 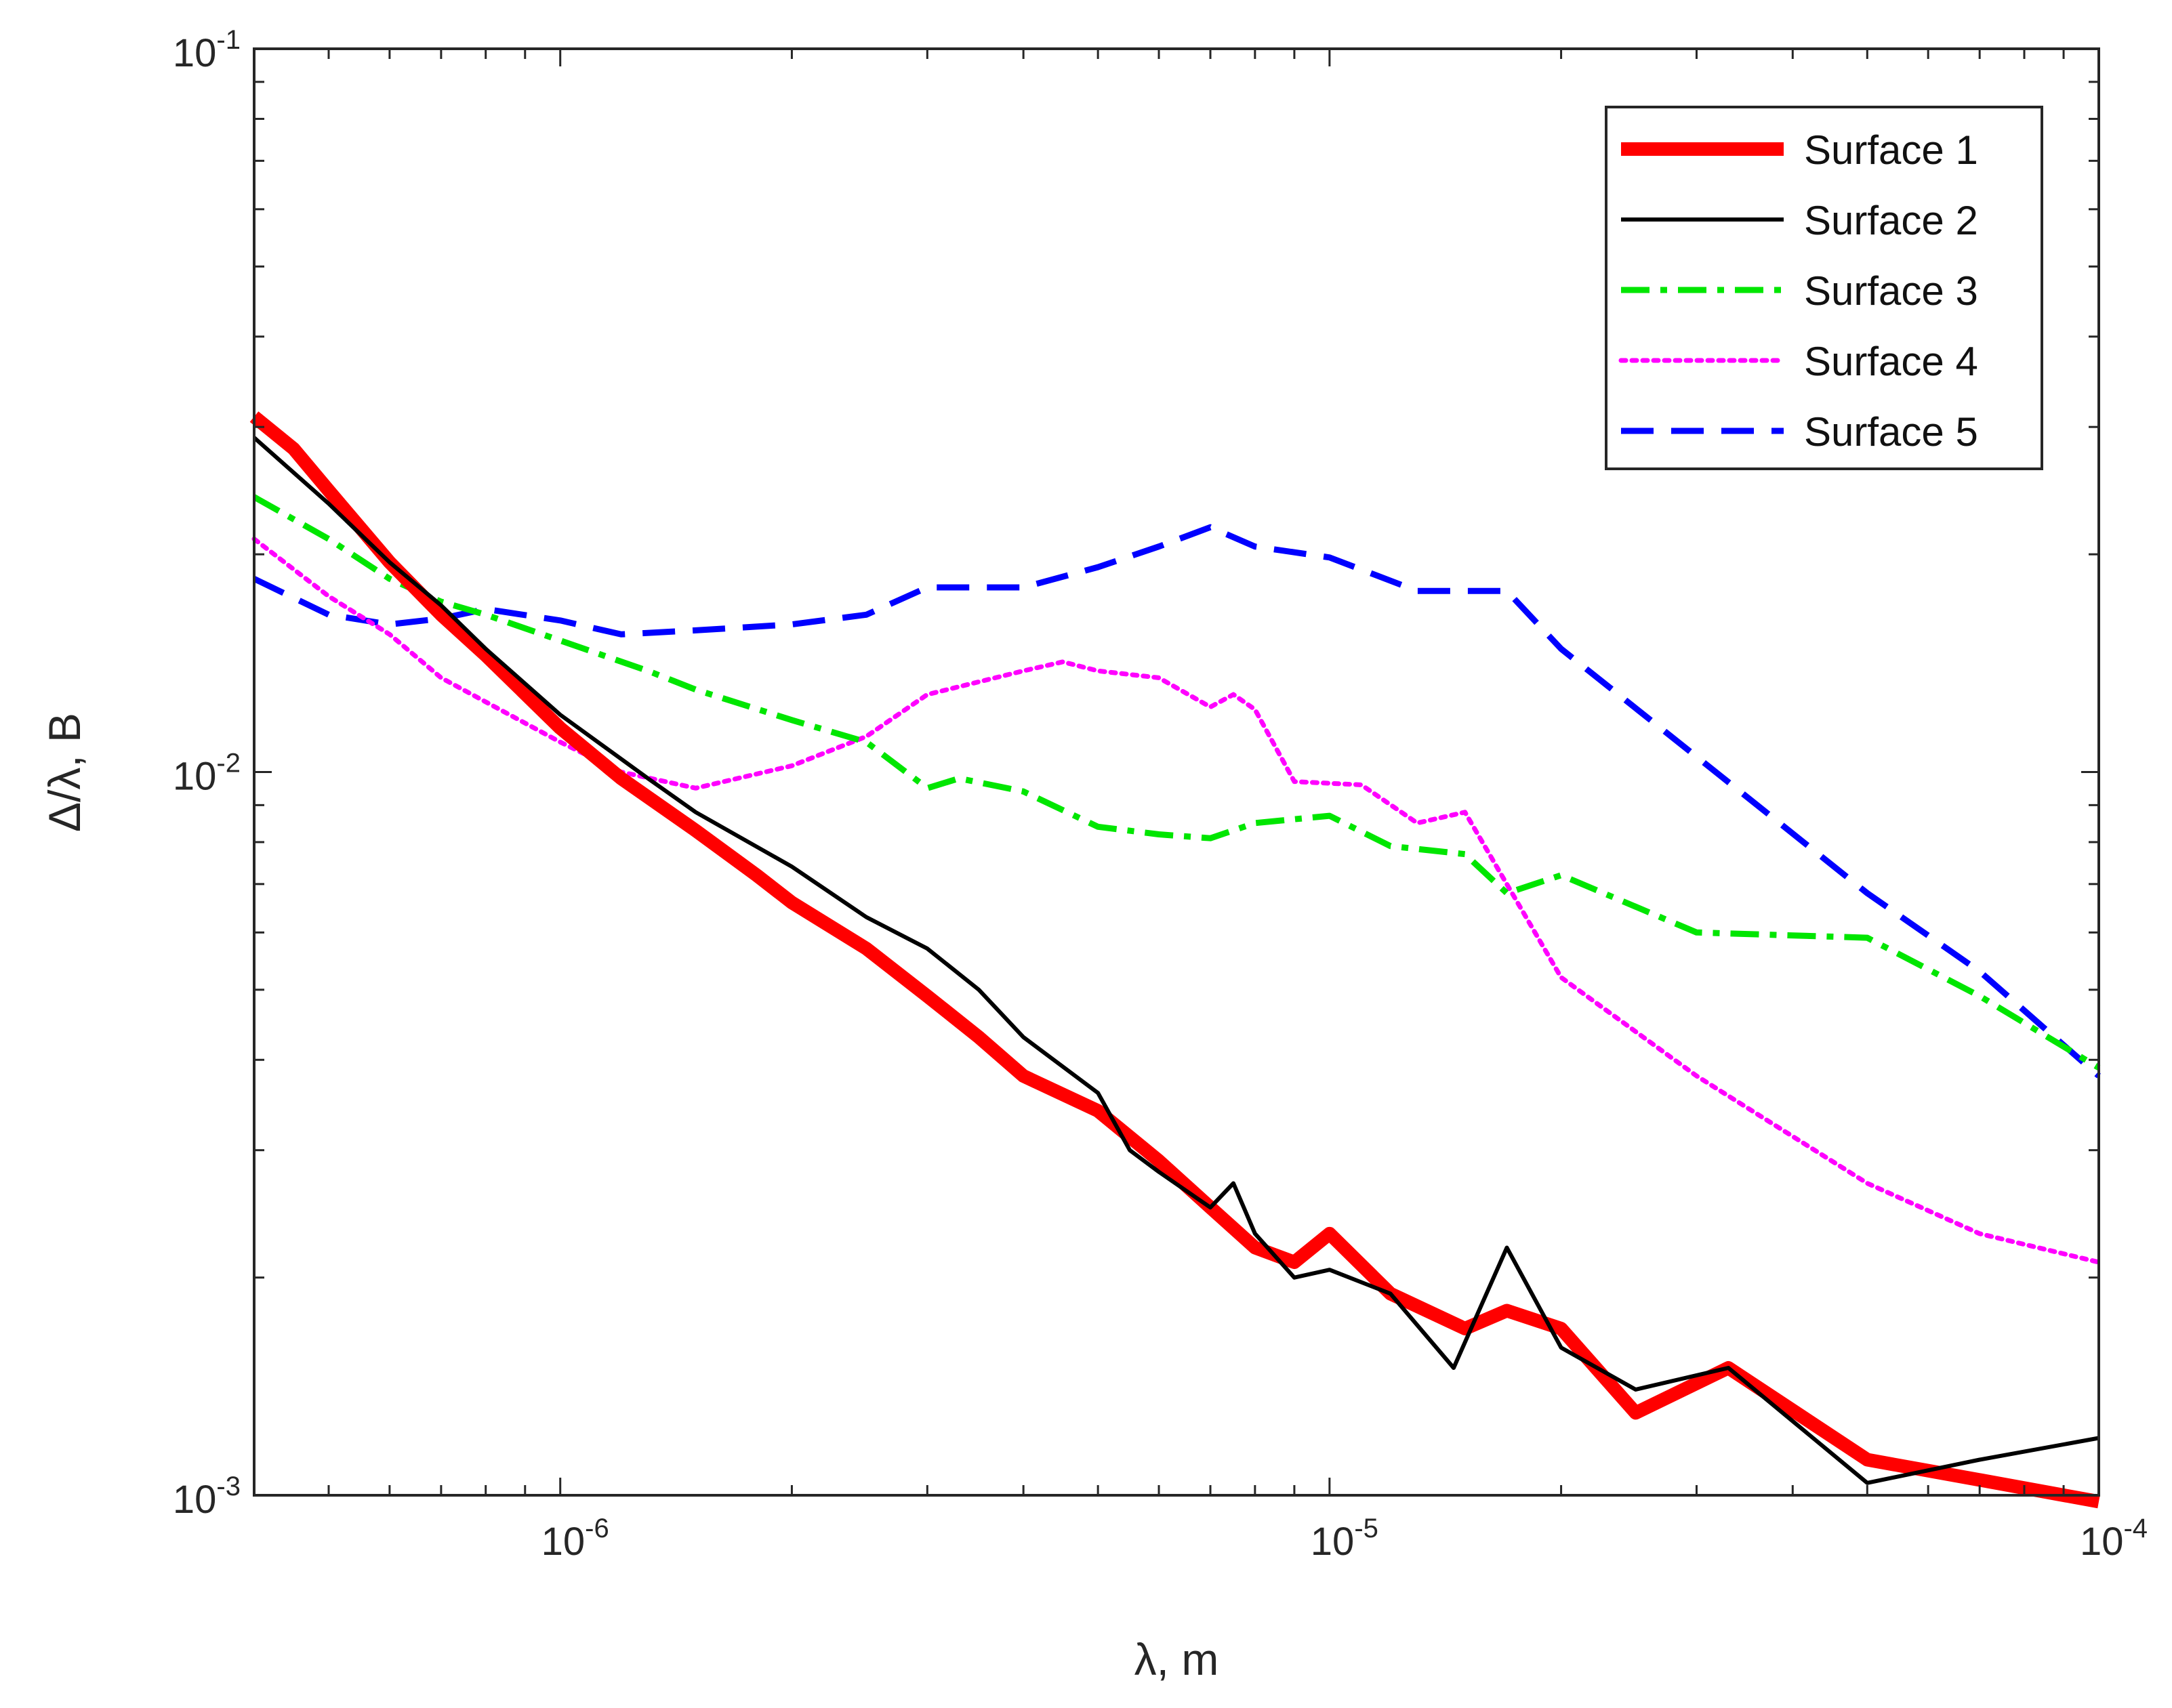 What do you see at coordinates (1891, 220) in the screenshot?
I see `legend-label-2: Surface 2` at bounding box center [1891, 220].